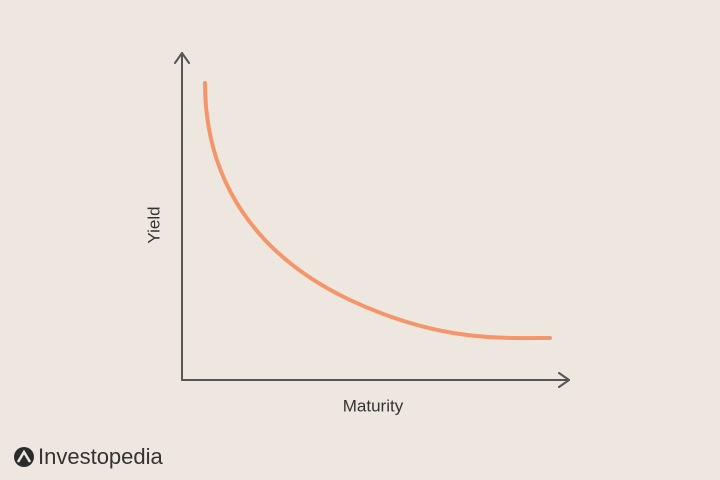  I want to click on x-axis-arrow, so click(564, 380).